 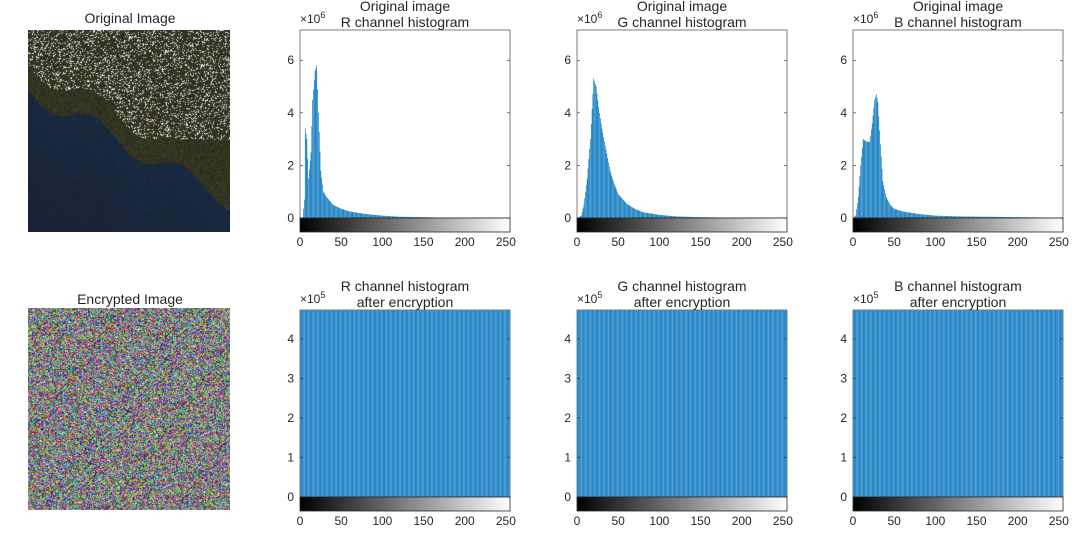 I want to click on chart-title-line-1: Original image, so click(x=958, y=7).